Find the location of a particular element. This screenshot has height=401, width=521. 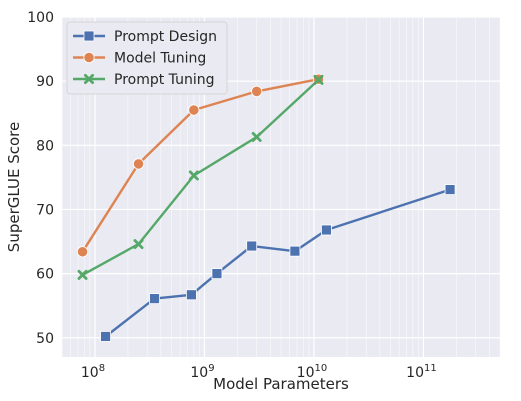

legend-item-prompt-tuning: Prompt Tuning is located at coordinates (144, 80).